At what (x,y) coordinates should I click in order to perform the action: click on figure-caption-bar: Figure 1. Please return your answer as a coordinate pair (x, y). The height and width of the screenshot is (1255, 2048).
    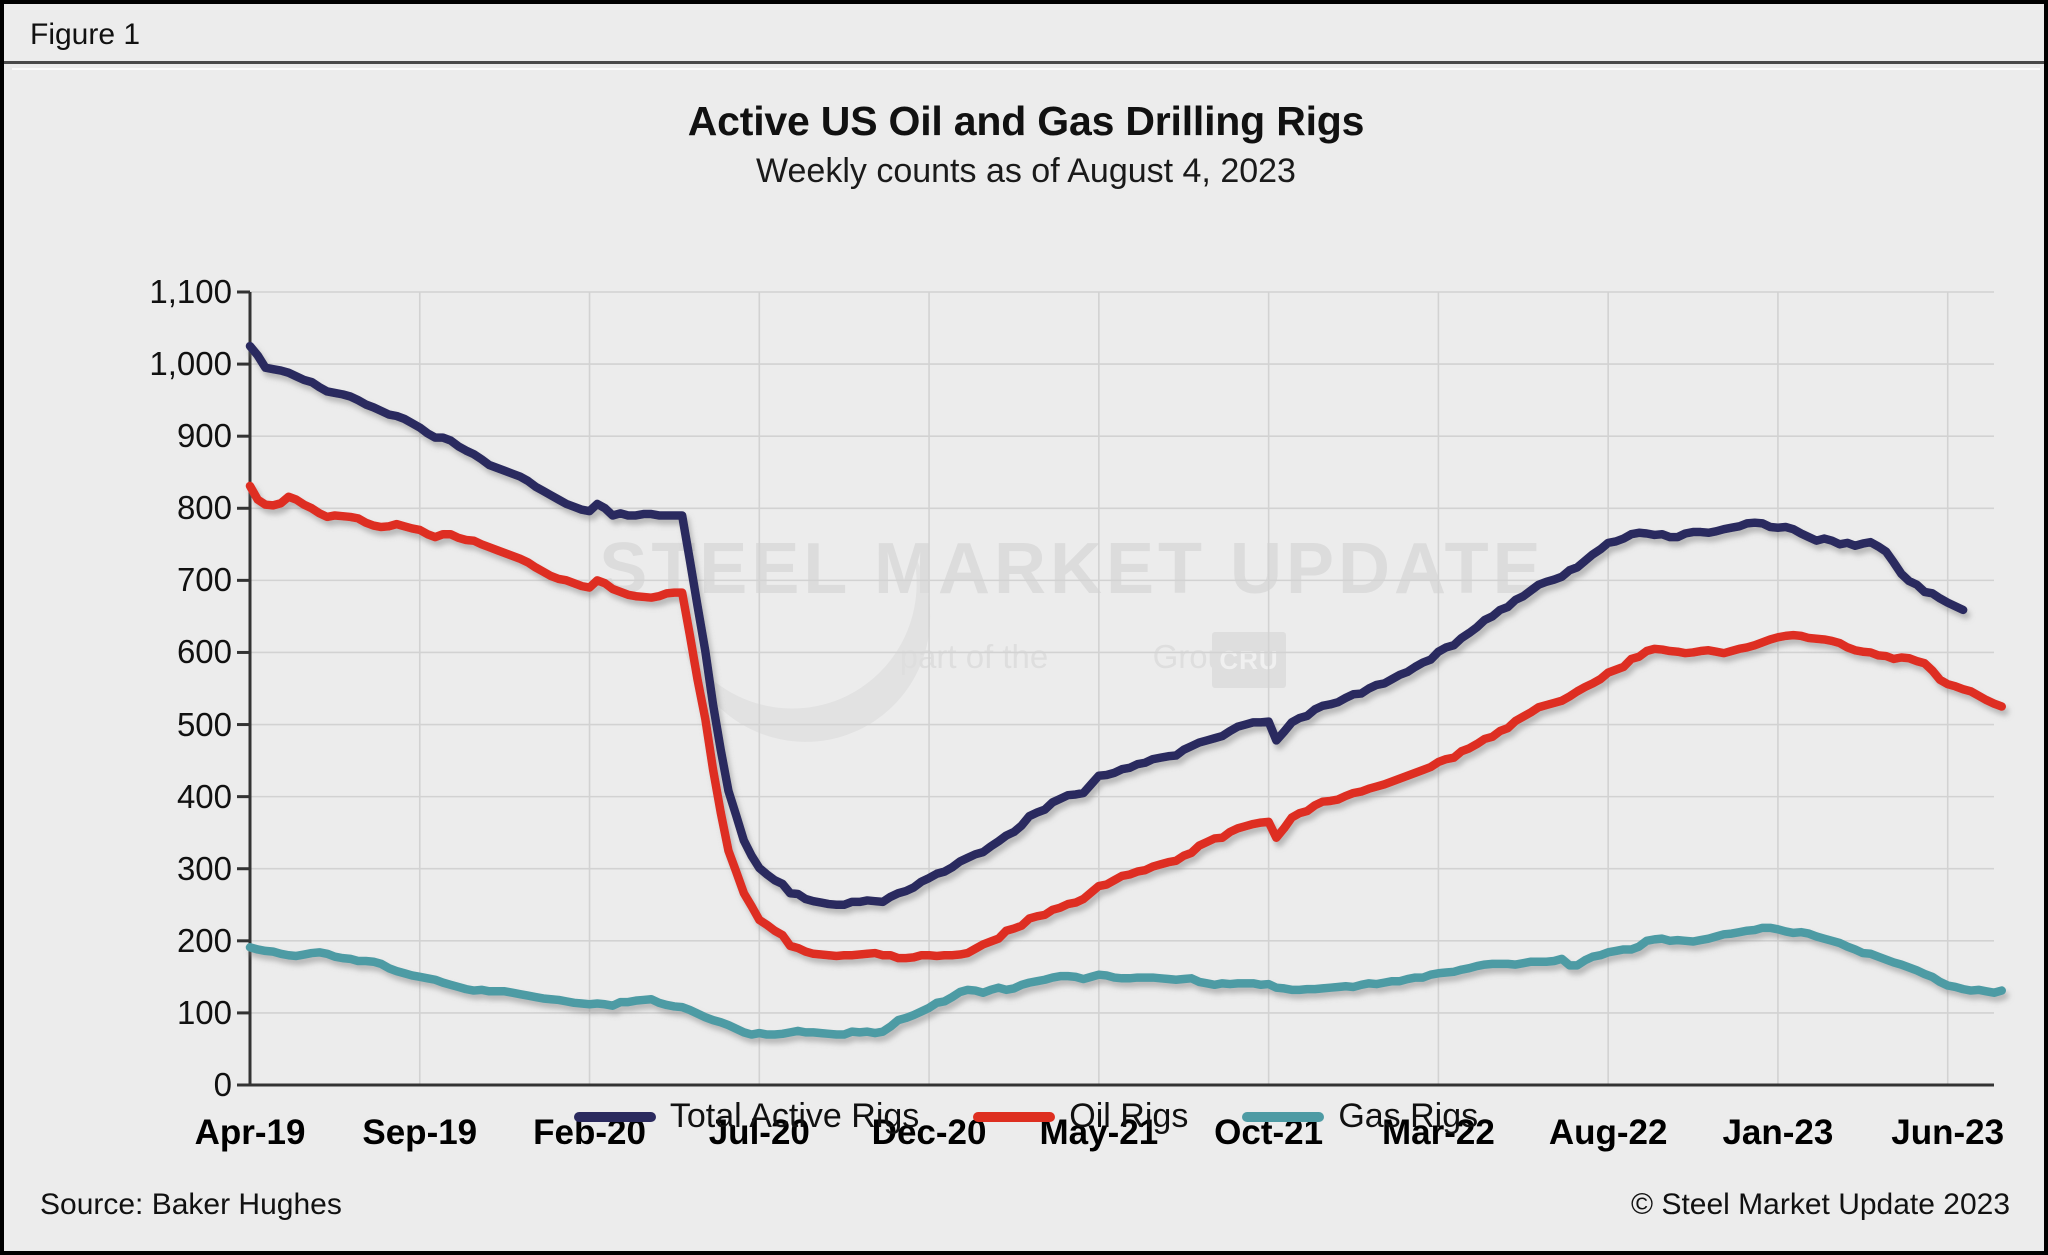
    Looking at the image, I should click on (1024, 36).